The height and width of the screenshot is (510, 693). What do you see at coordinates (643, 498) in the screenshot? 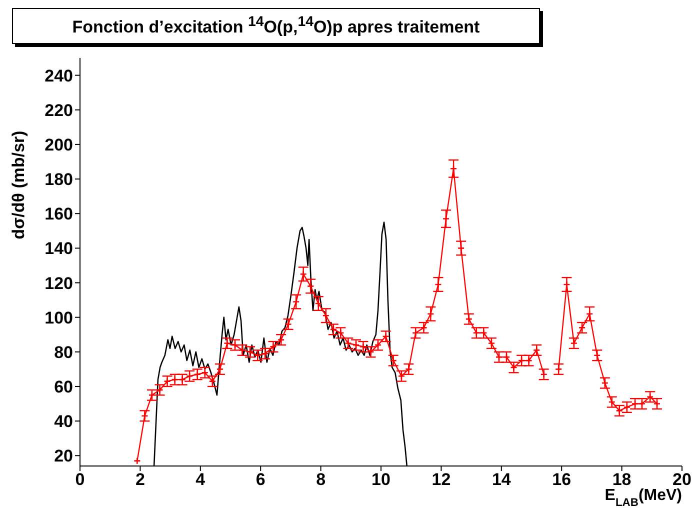
I see `x-axis-title: E$_{LAB}$(MeV)` at bounding box center [643, 498].